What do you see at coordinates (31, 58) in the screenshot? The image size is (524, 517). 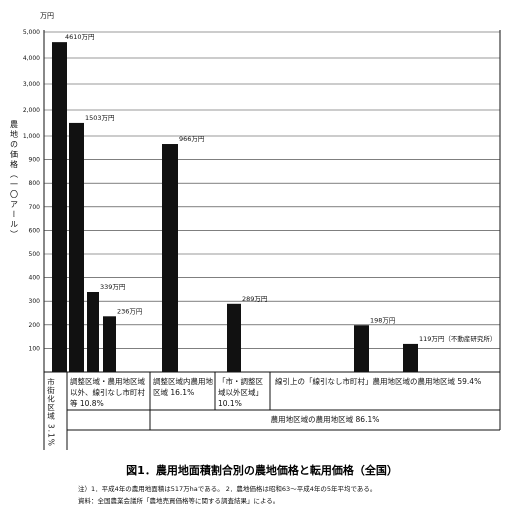 I see `y-tick-label: 4,000` at bounding box center [31, 58].